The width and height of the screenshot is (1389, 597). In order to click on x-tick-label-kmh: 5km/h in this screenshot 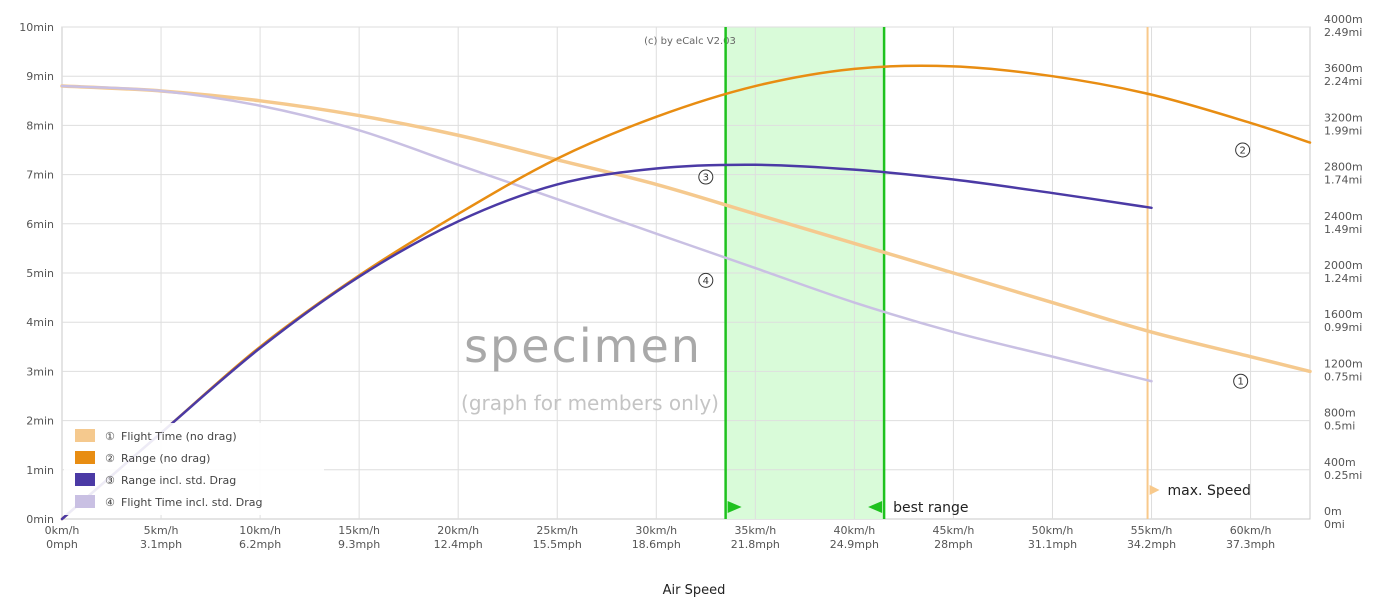, I will do `click(161, 530)`.